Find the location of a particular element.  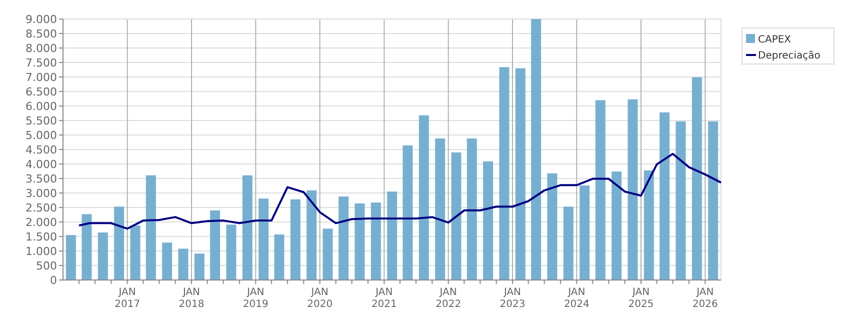

x-tick-label: JAN 2018 is located at coordinates (191, 298).